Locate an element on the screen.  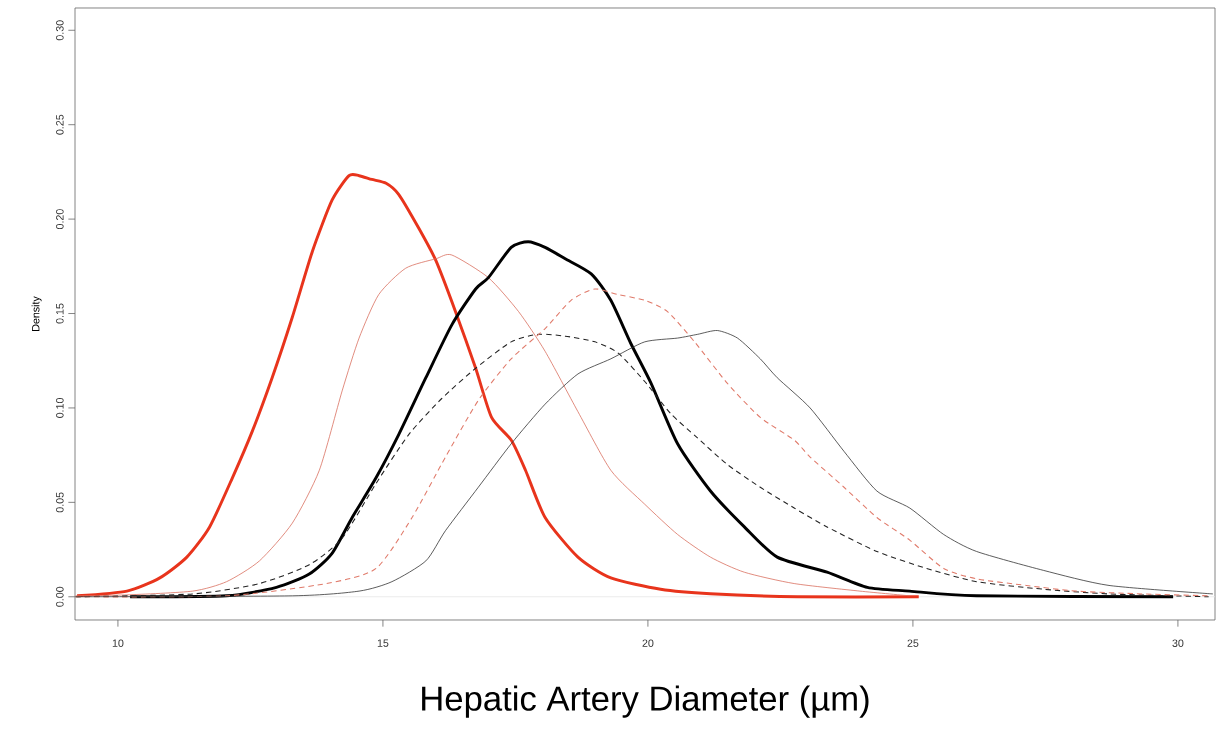
y-tick-label: 0.30 is located at coordinates (60, 30).